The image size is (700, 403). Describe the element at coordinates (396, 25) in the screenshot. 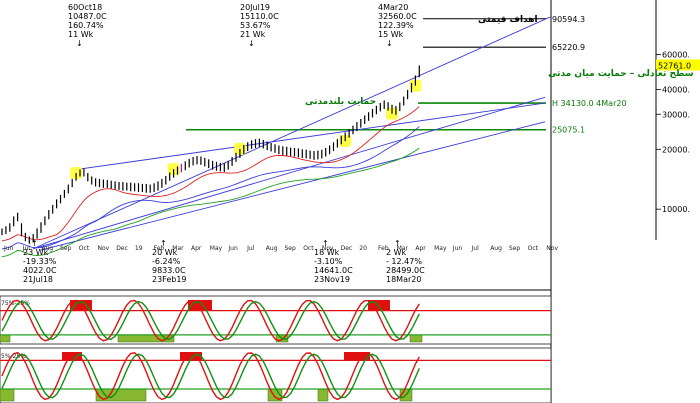

I see `peak-label-line: 122.39%` at that location.